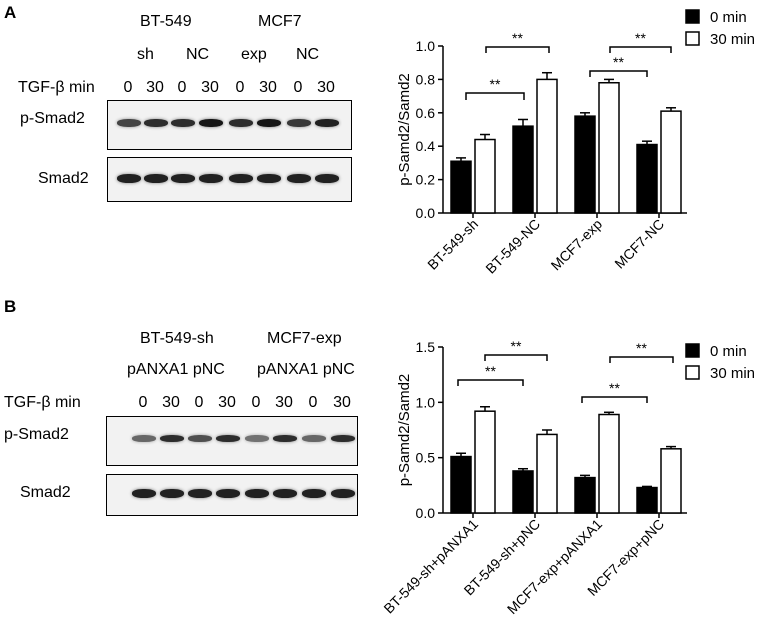 The height and width of the screenshot is (634, 765). Describe the element at coordinates (426, 79) in the screenshot. I see `y-tick-label: 0.8` at that location.